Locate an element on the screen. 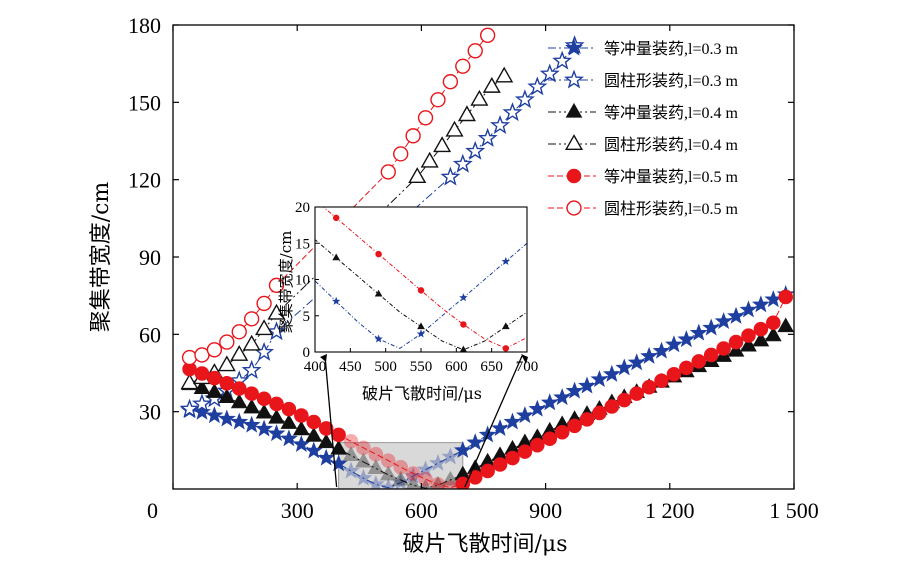  inset-x-tick-label: 400 is located at coordinates (315, 367).